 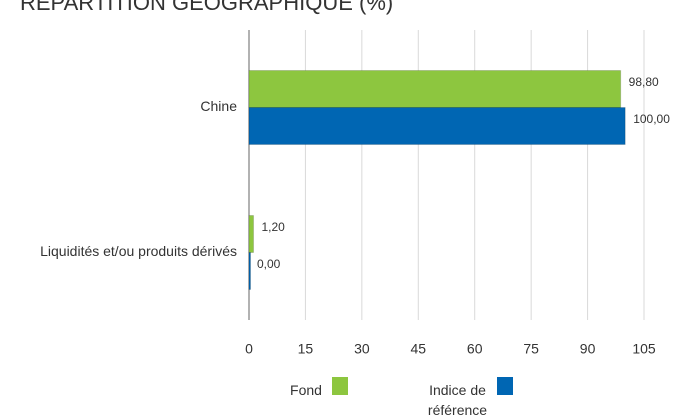 I want to click on y-tick-label: Chine, so click(x=218, y=106).